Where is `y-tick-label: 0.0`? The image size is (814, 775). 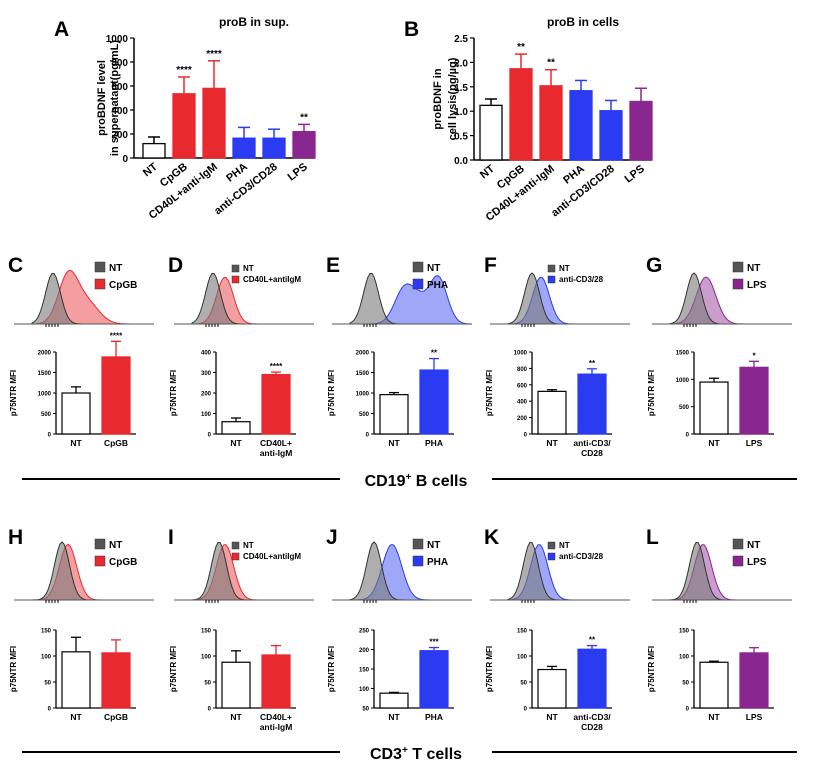 y-tick-label: 0.0 is located at coordinates (461, 161).